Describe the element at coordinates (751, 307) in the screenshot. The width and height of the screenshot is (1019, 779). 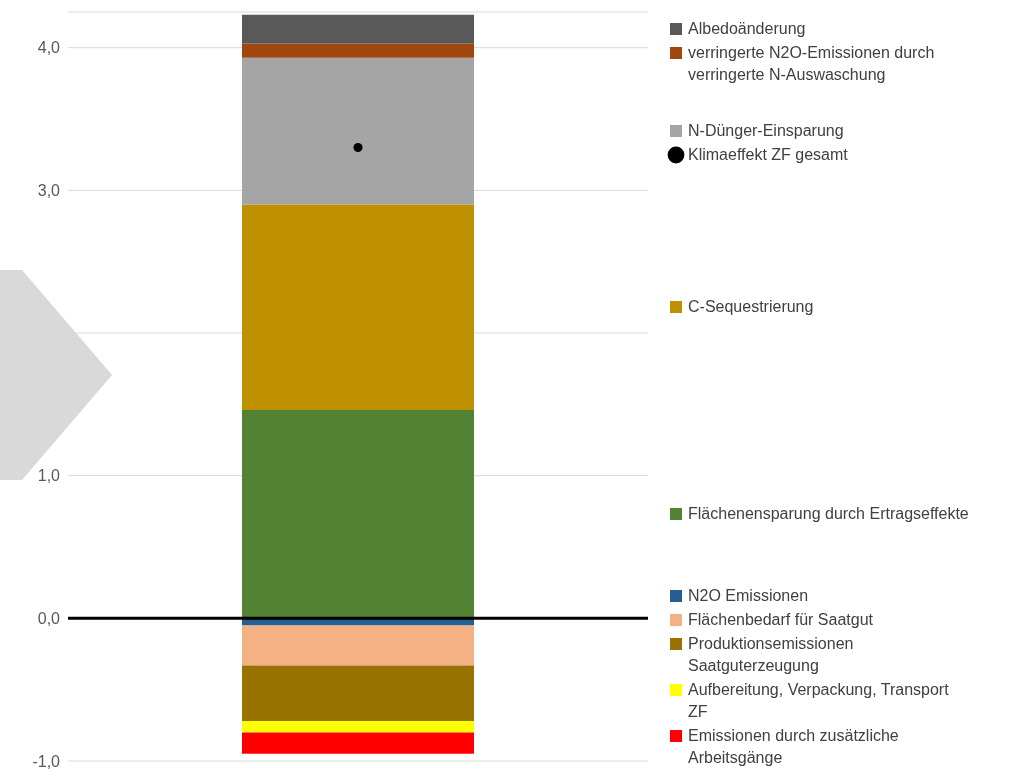
I see `legend-label: C-Sequestrierung` at that location.